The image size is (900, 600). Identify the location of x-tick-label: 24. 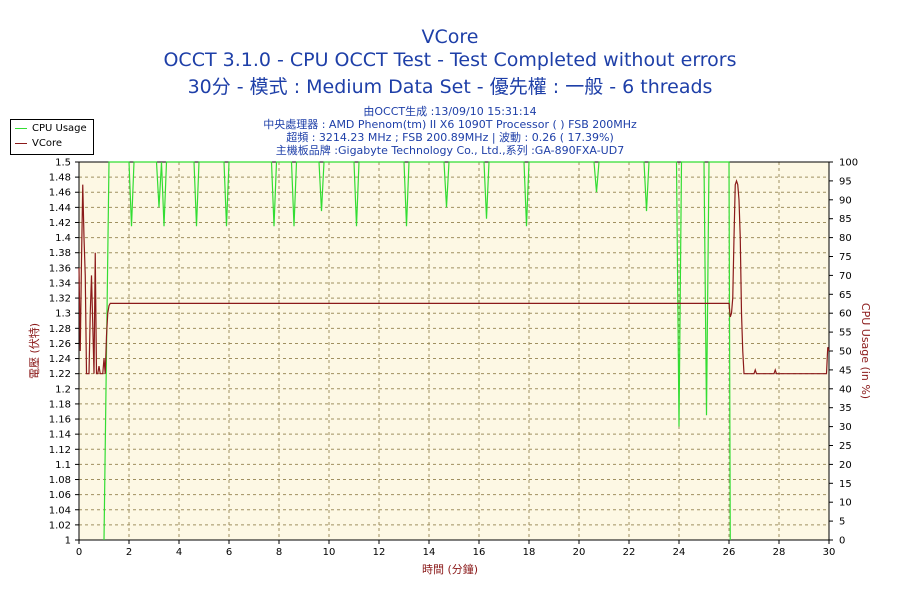
(679, 552).